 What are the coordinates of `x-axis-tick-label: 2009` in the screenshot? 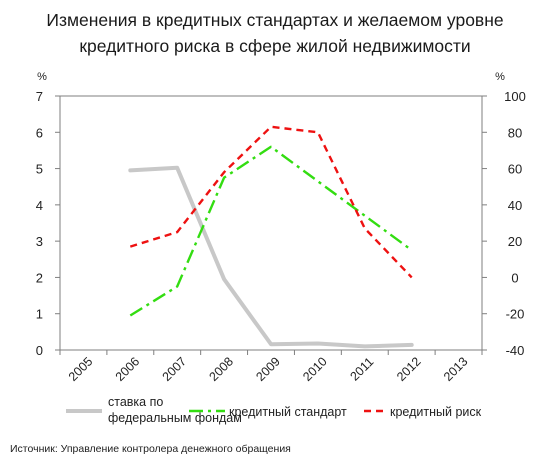 It's located at (268, 369).